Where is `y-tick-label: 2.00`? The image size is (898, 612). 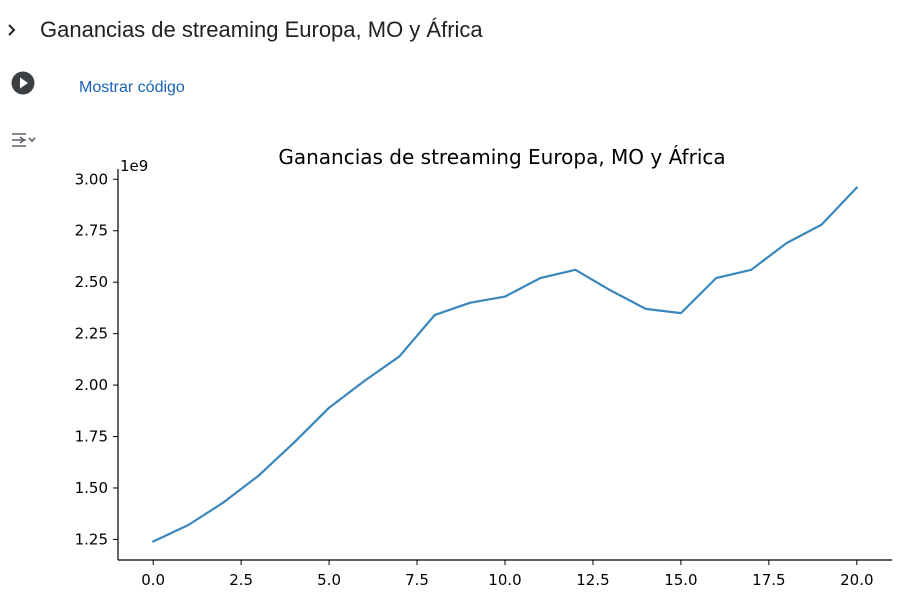 y-tick-label: 2.00 is located at coordinates (91, 385).